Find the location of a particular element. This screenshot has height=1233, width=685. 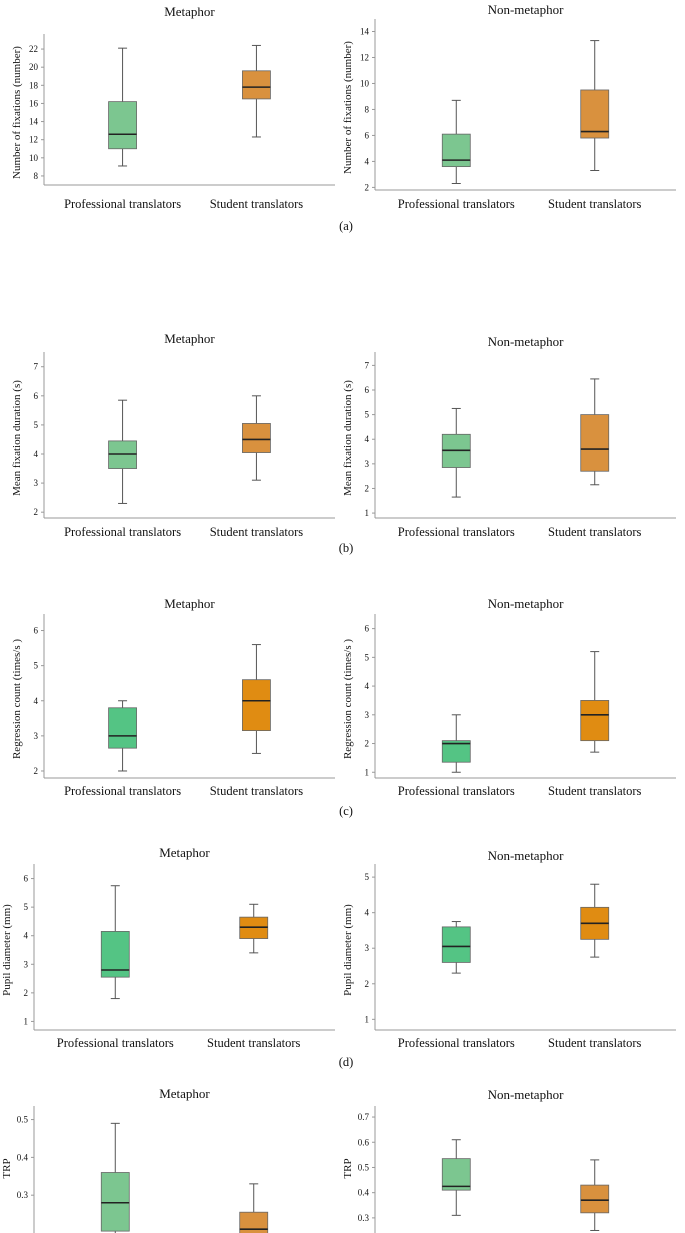

y-tick-label: 0.4 is located at coordinates (364, 1193).